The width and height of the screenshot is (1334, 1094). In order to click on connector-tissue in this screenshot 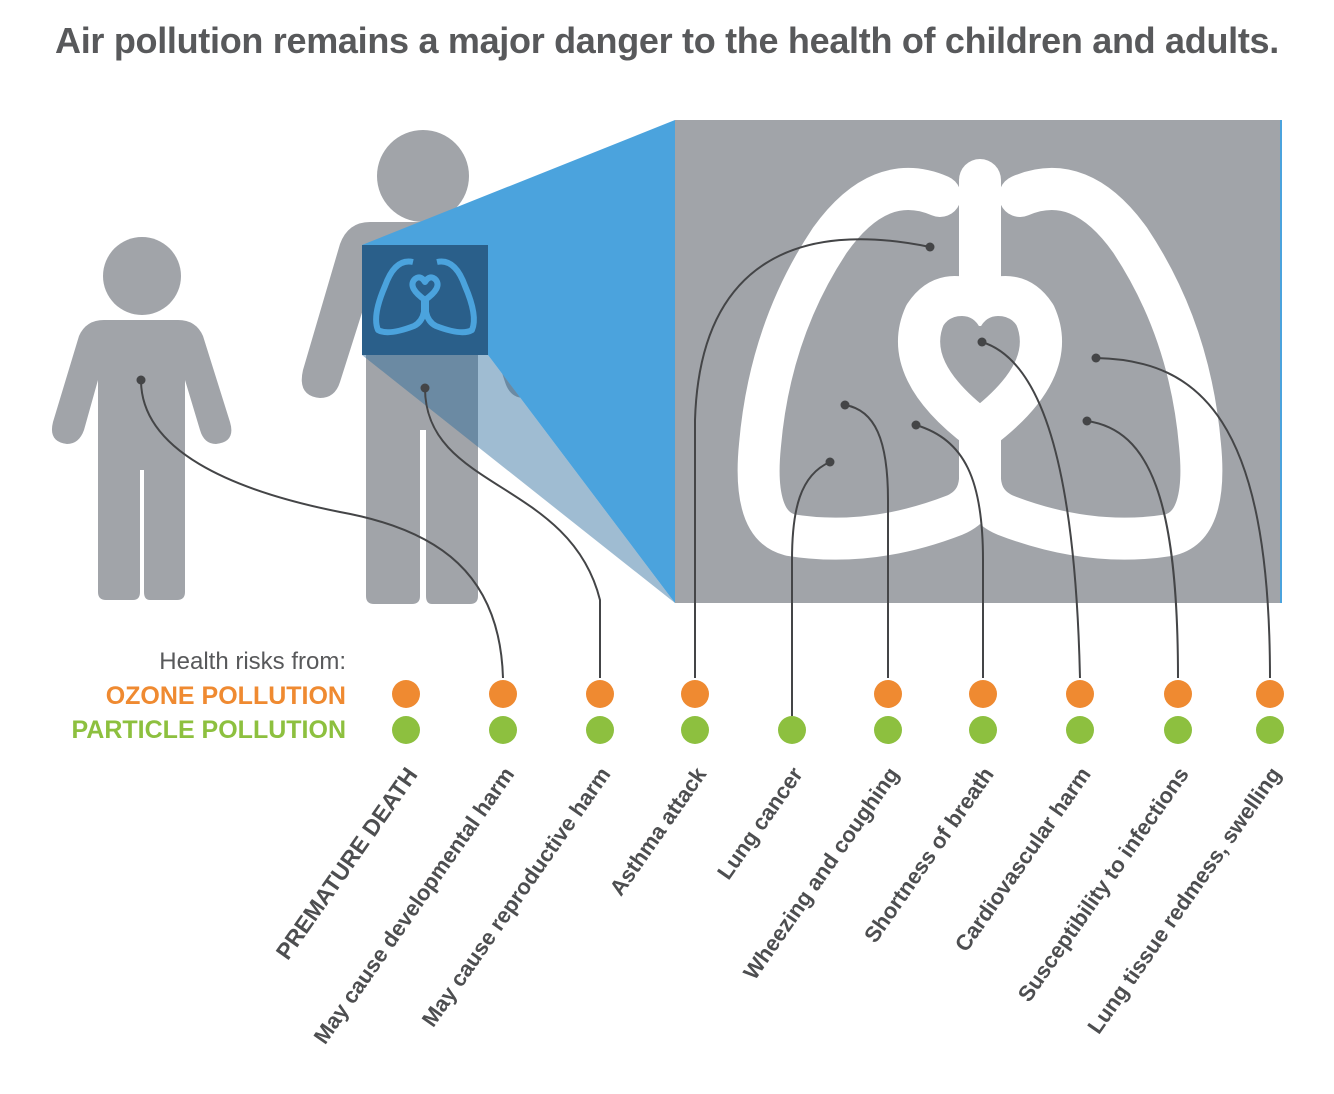, I will do `click(1183, 518)`.